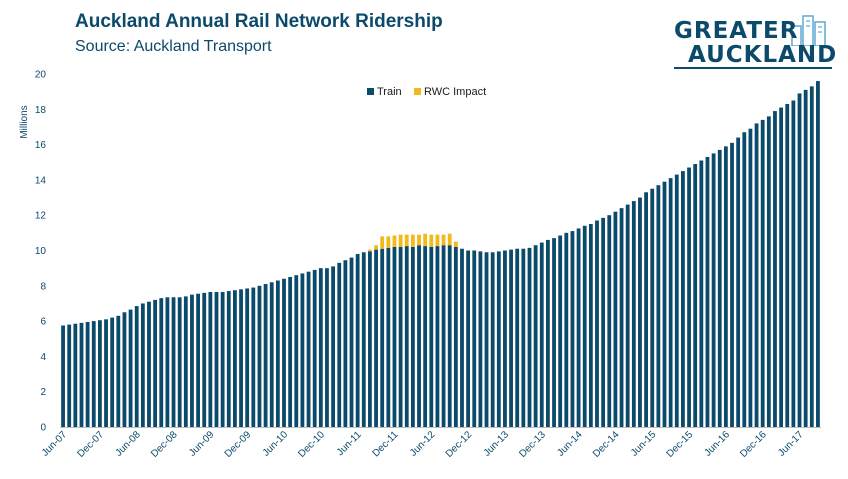  I want to click on logo-underline, so click(753, 68).